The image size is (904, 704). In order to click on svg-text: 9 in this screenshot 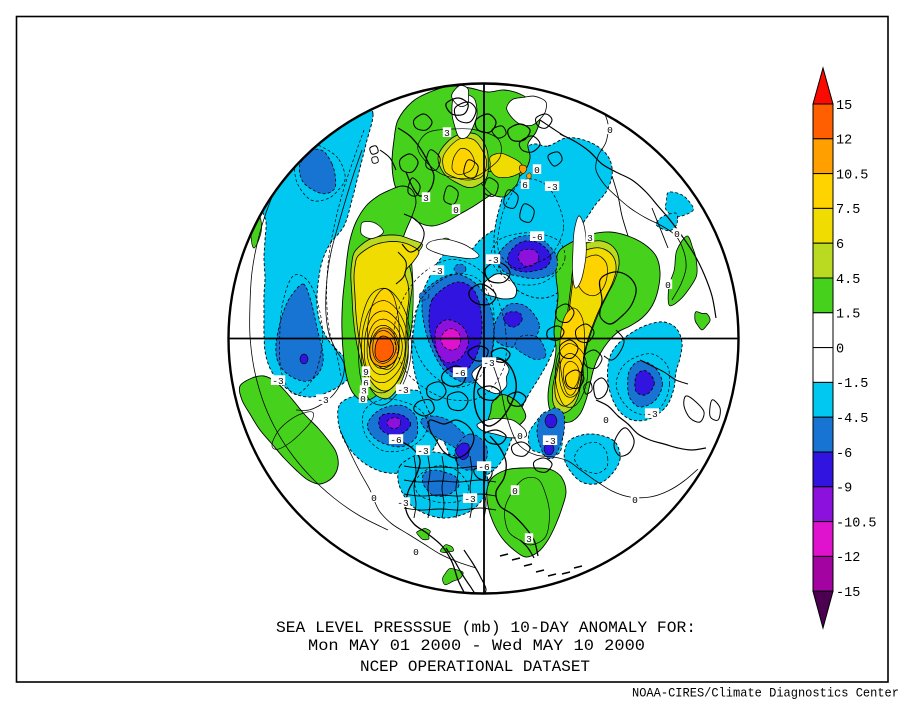, I will do `click(366, 372)`.